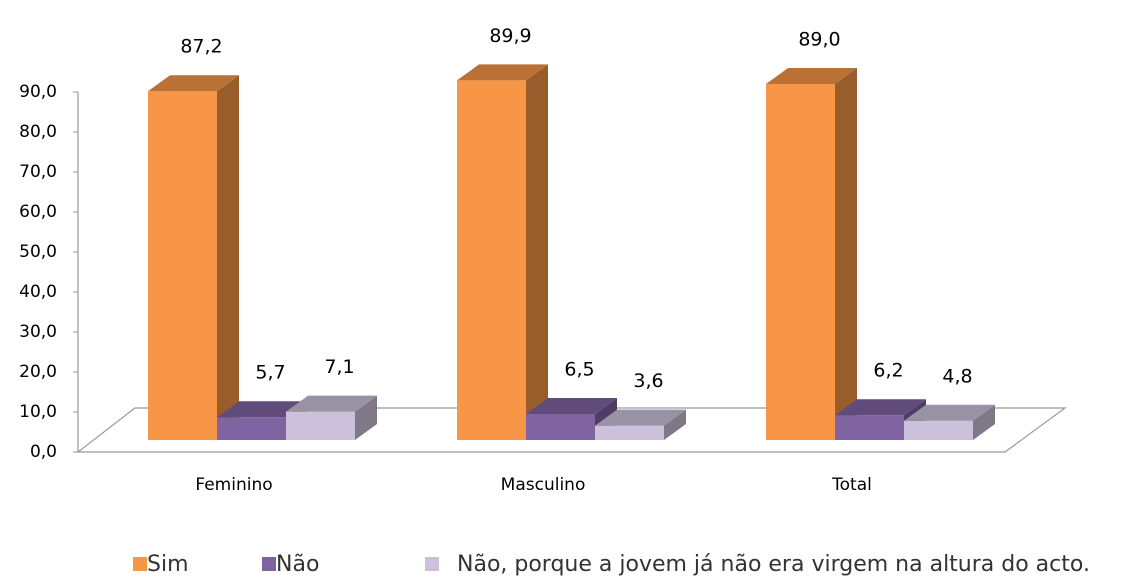 The height and width of the screenshot is (585, 1147). Describe the element at coordinates (201, 47) in the screenshot. I see `data-label: 87,2` at that location.